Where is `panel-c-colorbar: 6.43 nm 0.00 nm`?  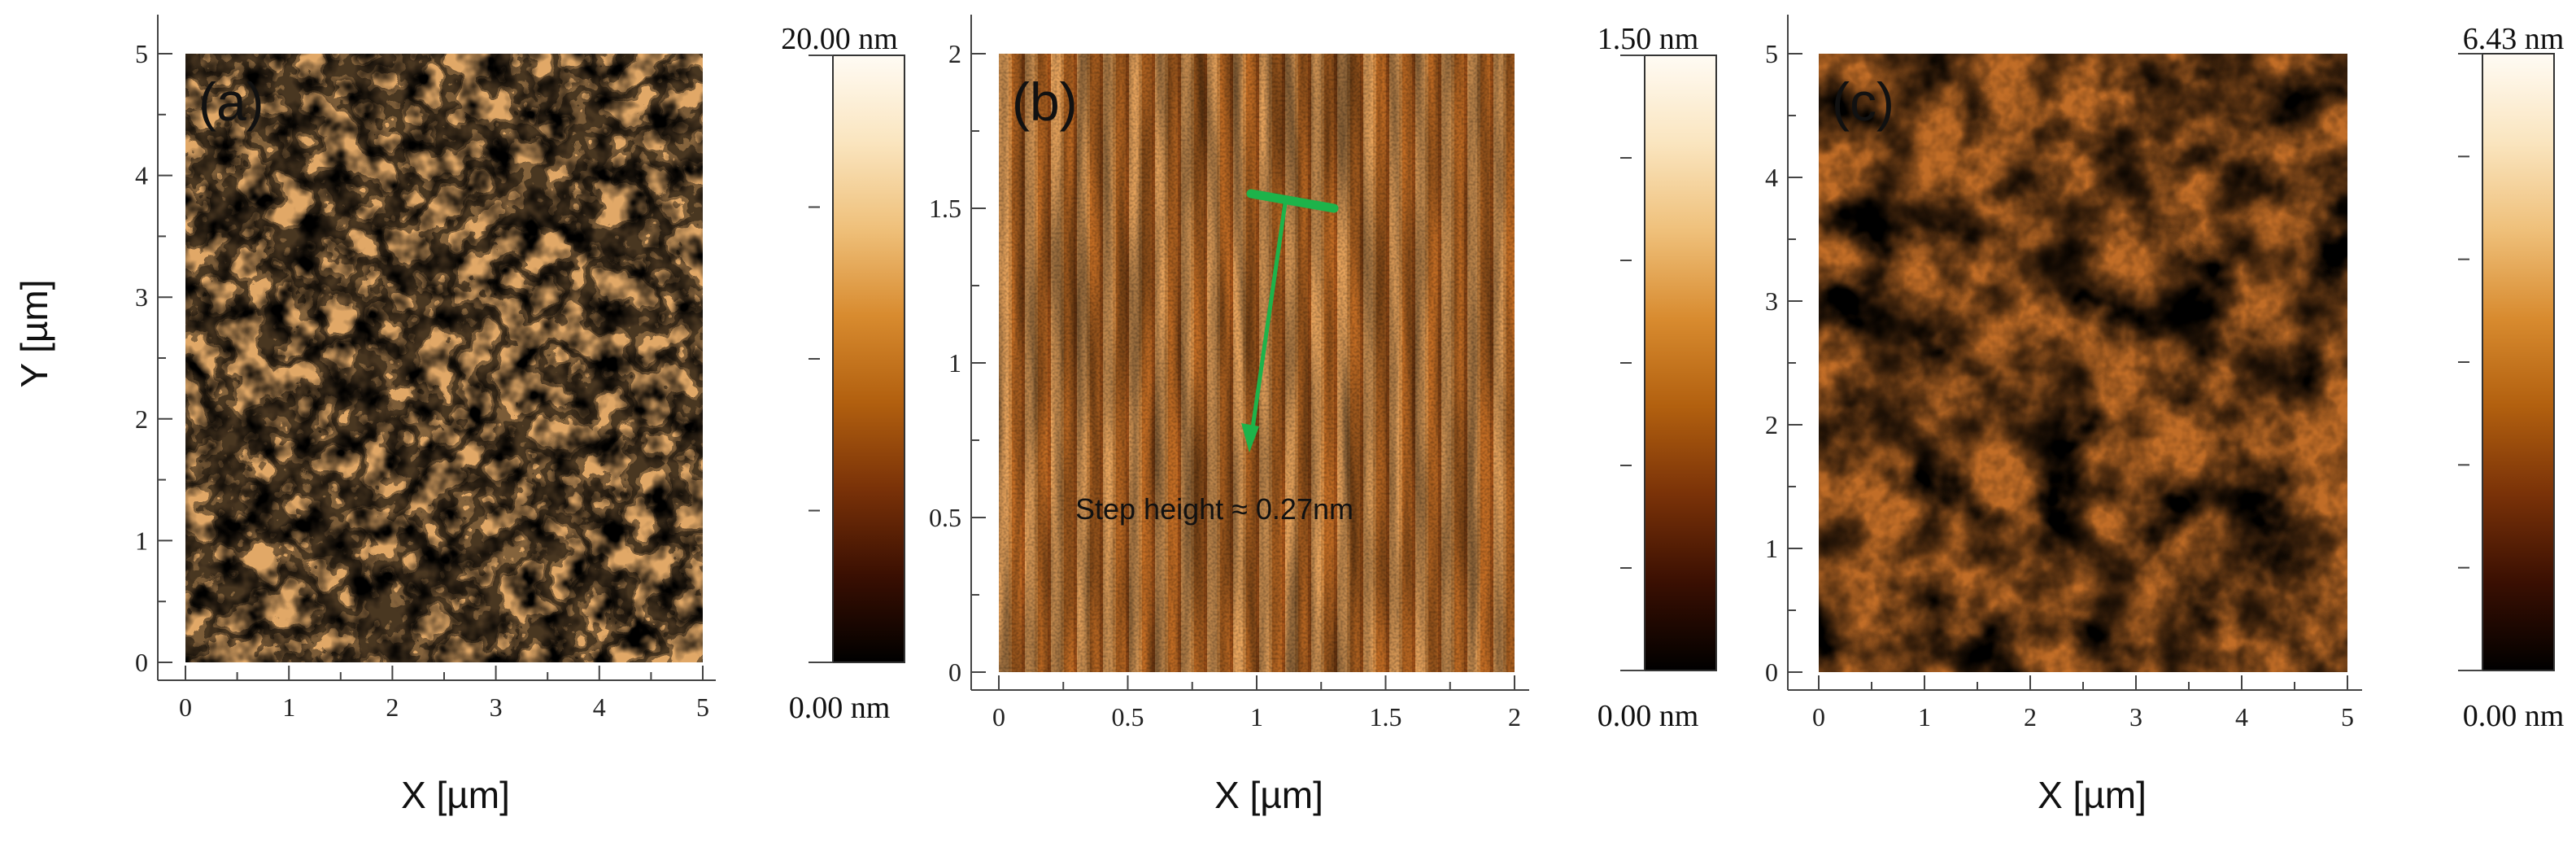
panel-c-colorbar: 6.43 nm 0.00 nm is located at coordinates (2511, 377).